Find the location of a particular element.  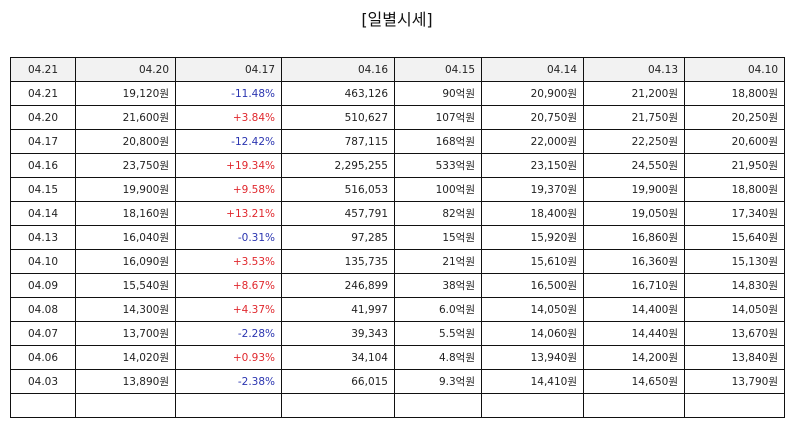

data-cell: 34,104 is located at coordinates (338, 357).